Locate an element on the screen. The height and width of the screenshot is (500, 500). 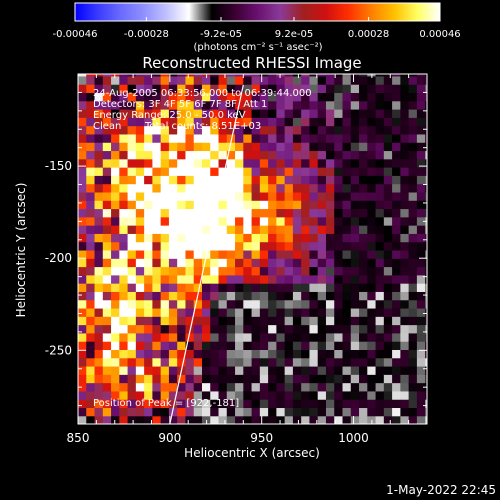
solar-limb-line is located at coordinates (206, 254).